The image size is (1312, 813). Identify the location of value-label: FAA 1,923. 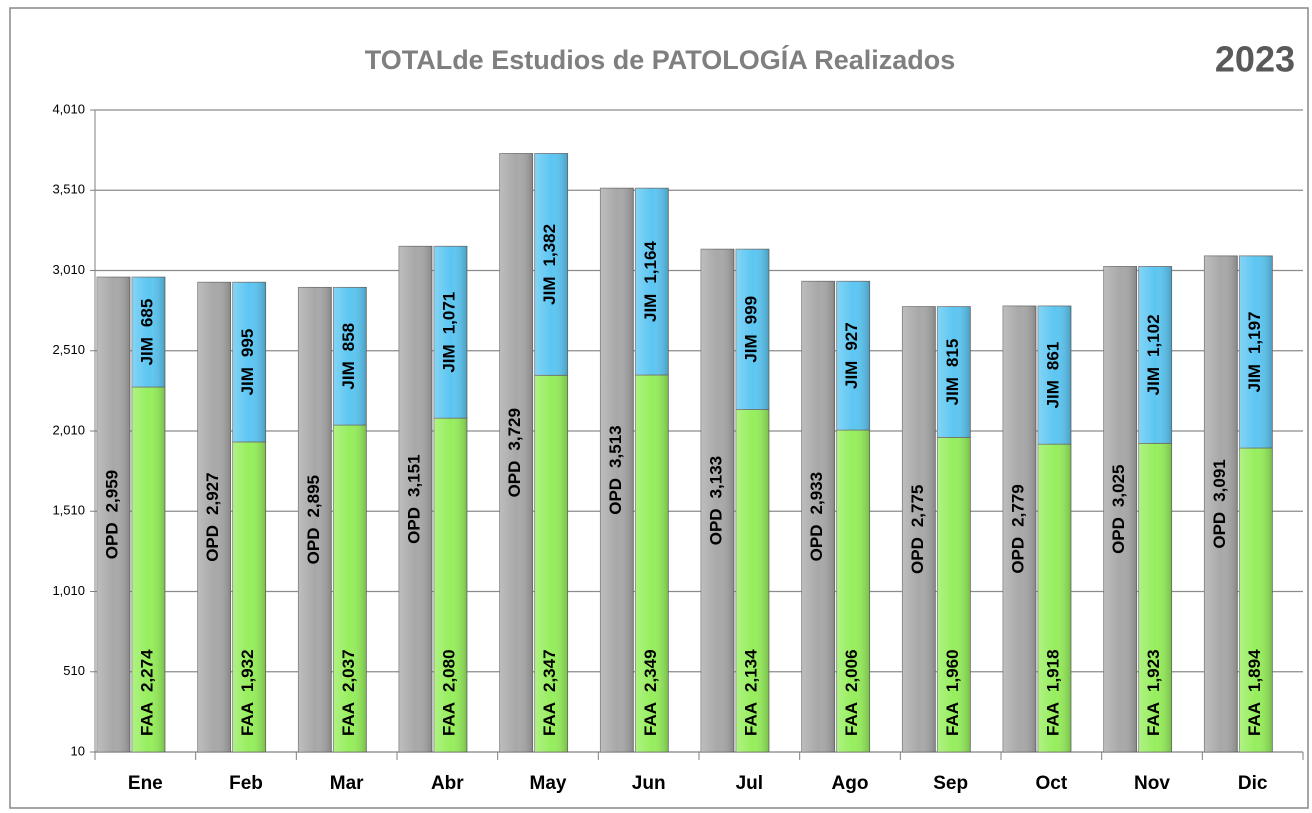
(1154, 692).